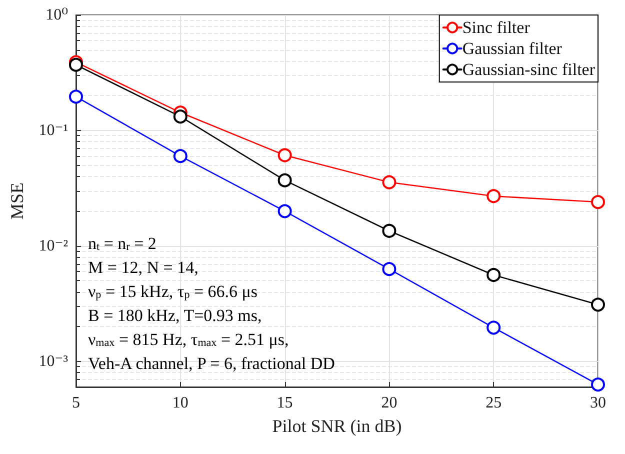 The height and width of the screenshot is (454, 625). What do you see at coordinates (389, 403) in the screenshot?
I see `x-tick-label: 20` at bounding box center [389, 403].